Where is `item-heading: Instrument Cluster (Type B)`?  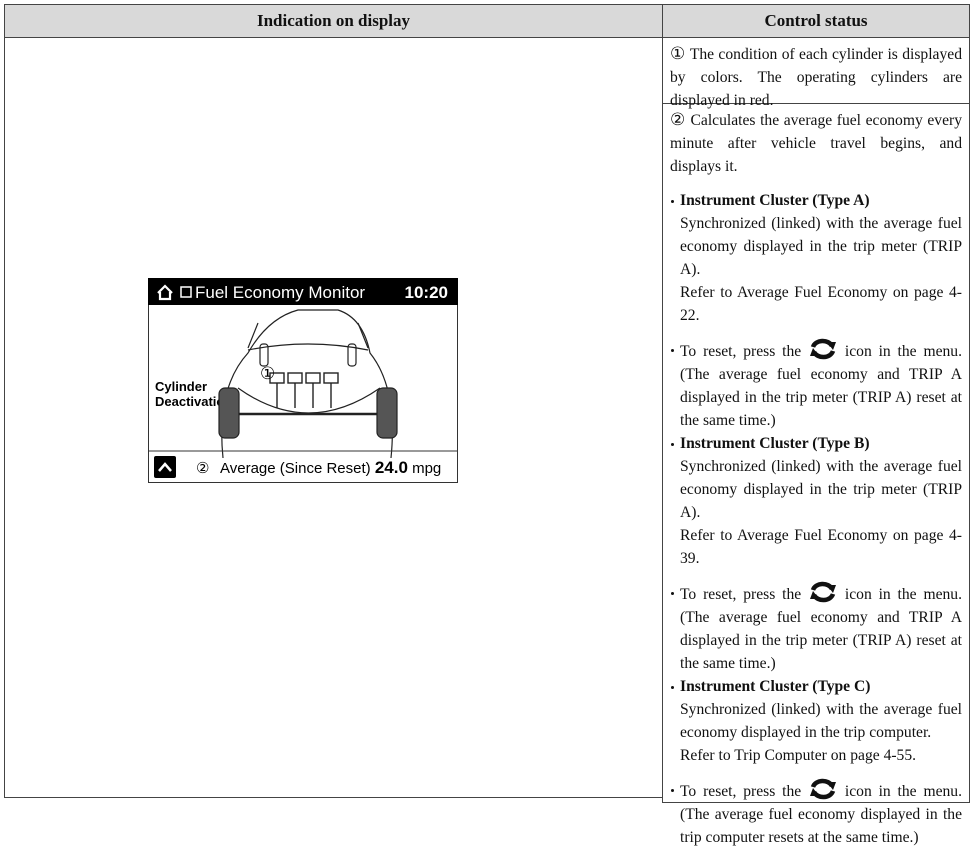 item-heading: Instrument Cluster (Type B) is located at coordinates (775, 443).